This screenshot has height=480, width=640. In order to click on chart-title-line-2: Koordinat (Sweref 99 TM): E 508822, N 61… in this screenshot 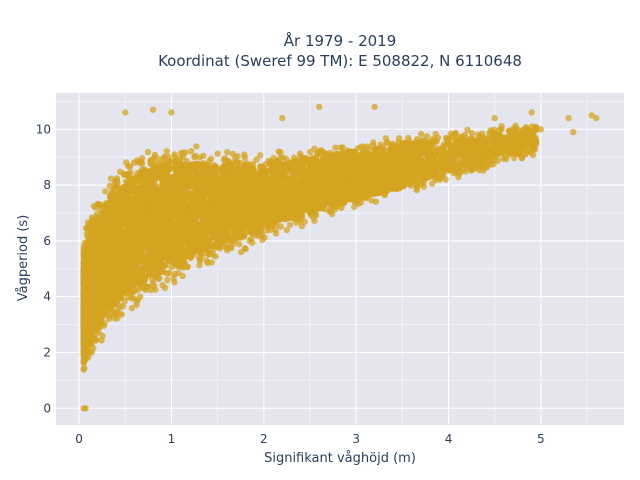, I will do `click(340, 61)`.